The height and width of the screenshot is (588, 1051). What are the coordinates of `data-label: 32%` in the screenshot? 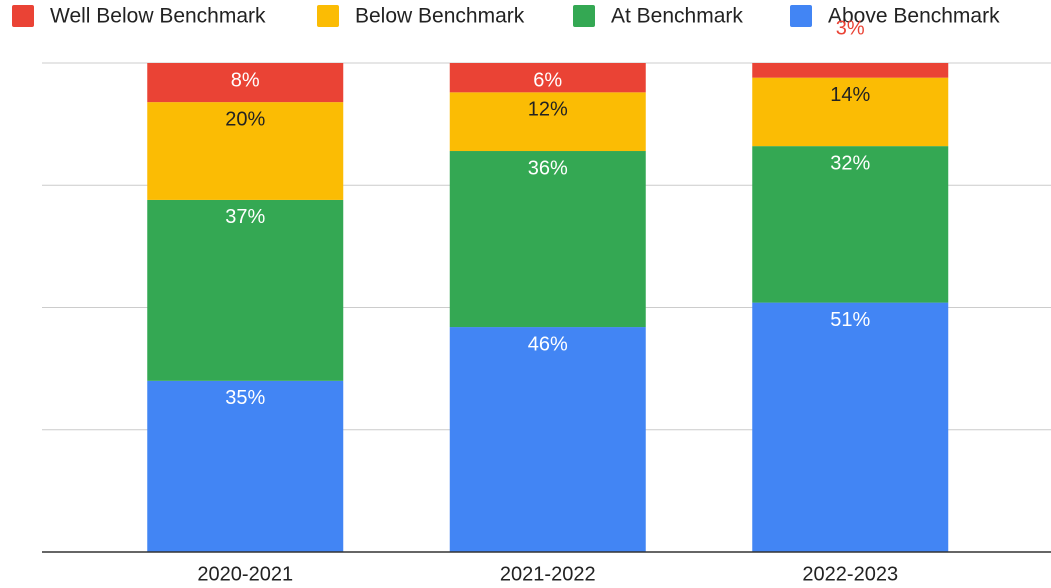 It's located at (850, 163).